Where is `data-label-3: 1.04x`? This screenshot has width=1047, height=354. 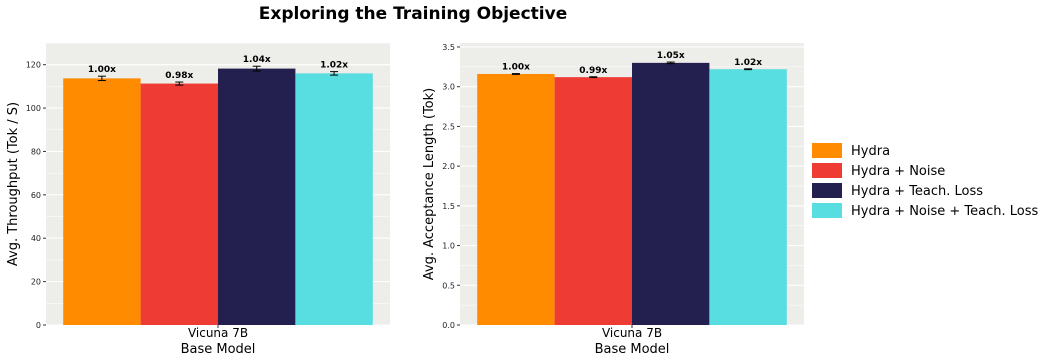
data-label-3: 1.04x is located at coordinates (257, 60).